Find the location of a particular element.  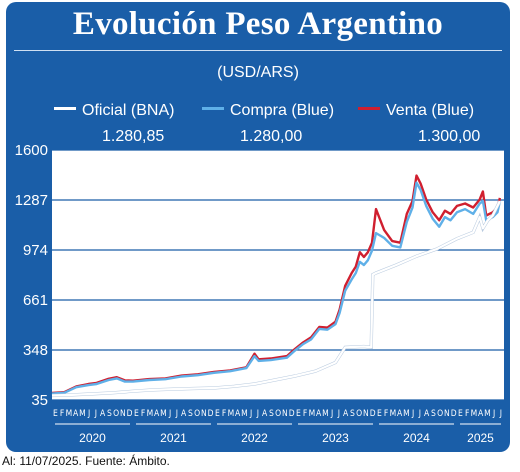

y-tick-label: 974 is located at coordinates (35, 250).